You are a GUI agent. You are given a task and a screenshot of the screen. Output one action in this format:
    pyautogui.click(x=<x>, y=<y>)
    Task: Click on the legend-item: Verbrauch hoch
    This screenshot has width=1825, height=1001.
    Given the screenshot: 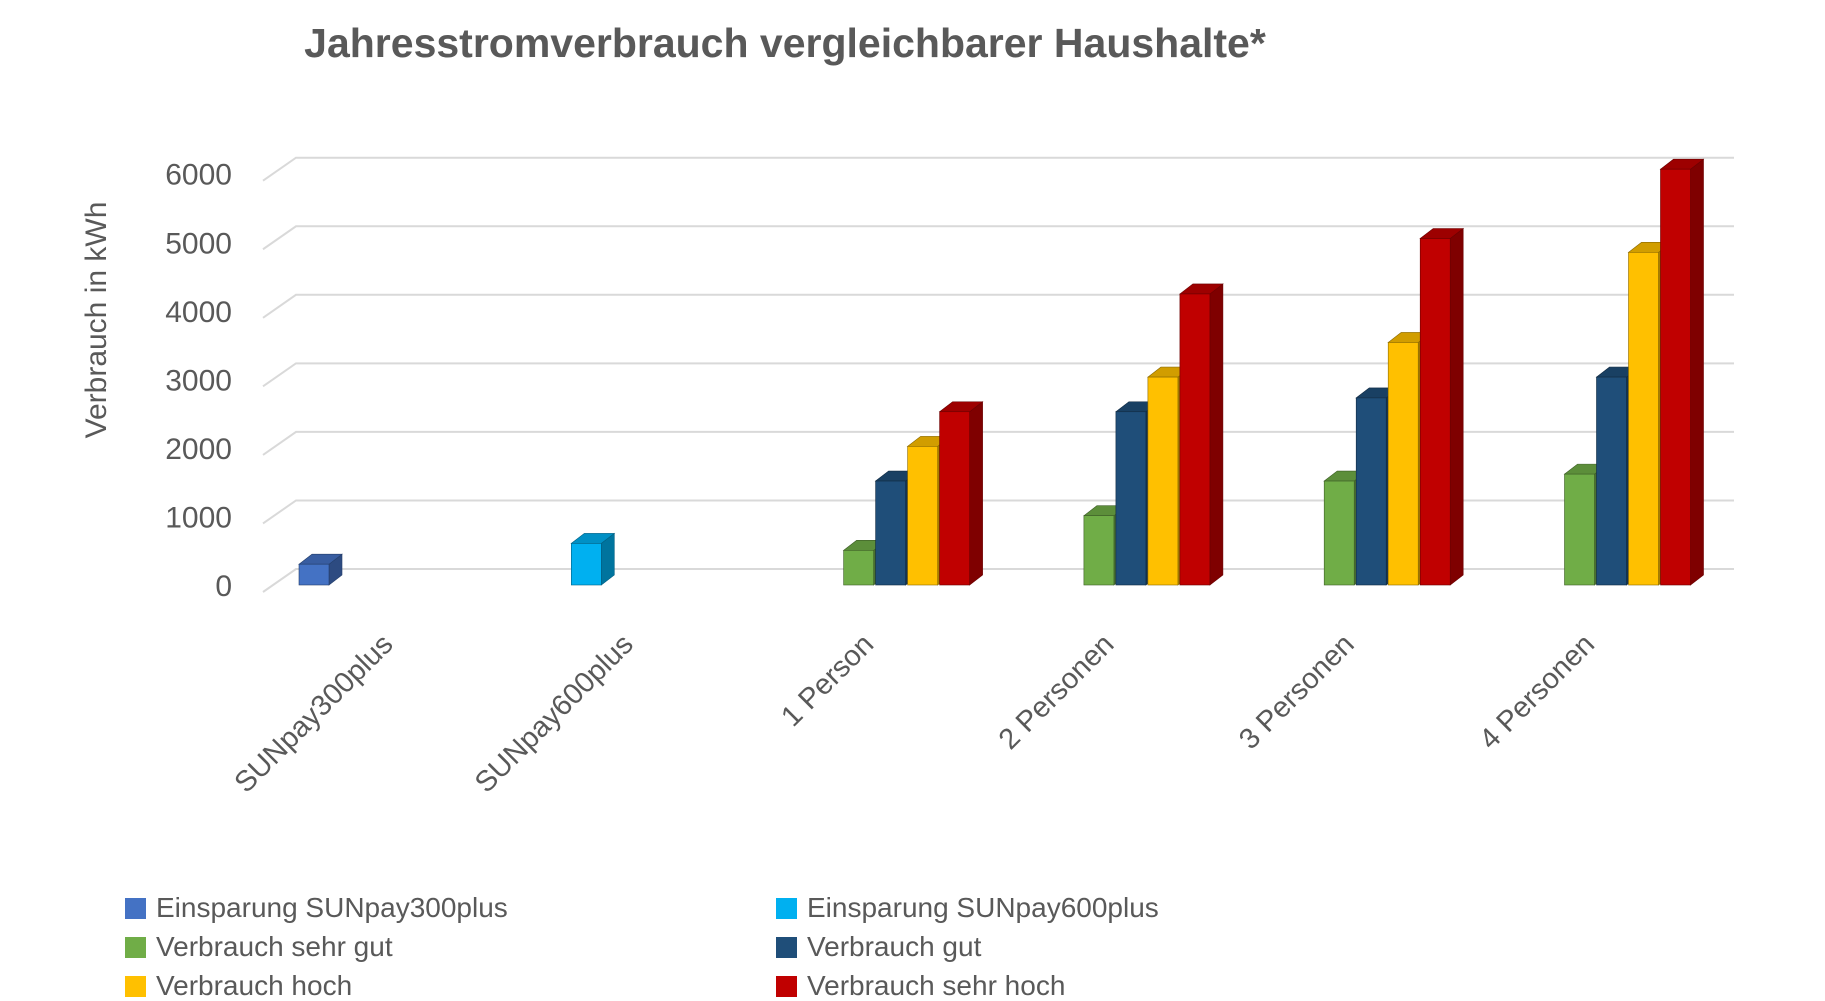 What is the action you would take?
    pyautogui.click(x=239, y=985)
    